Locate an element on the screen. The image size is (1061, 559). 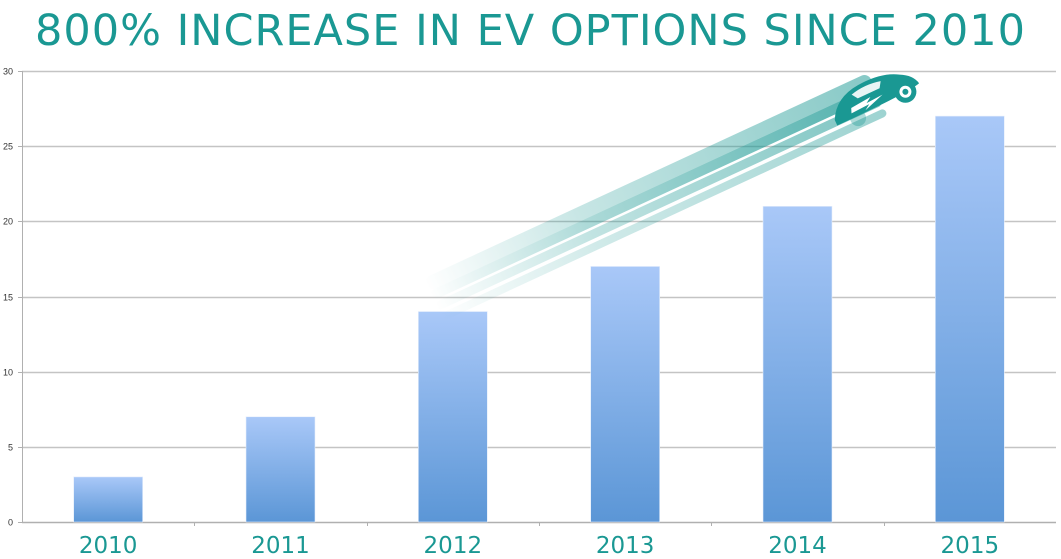
y-tick-label: 15 is located at coordinates (8, 298).